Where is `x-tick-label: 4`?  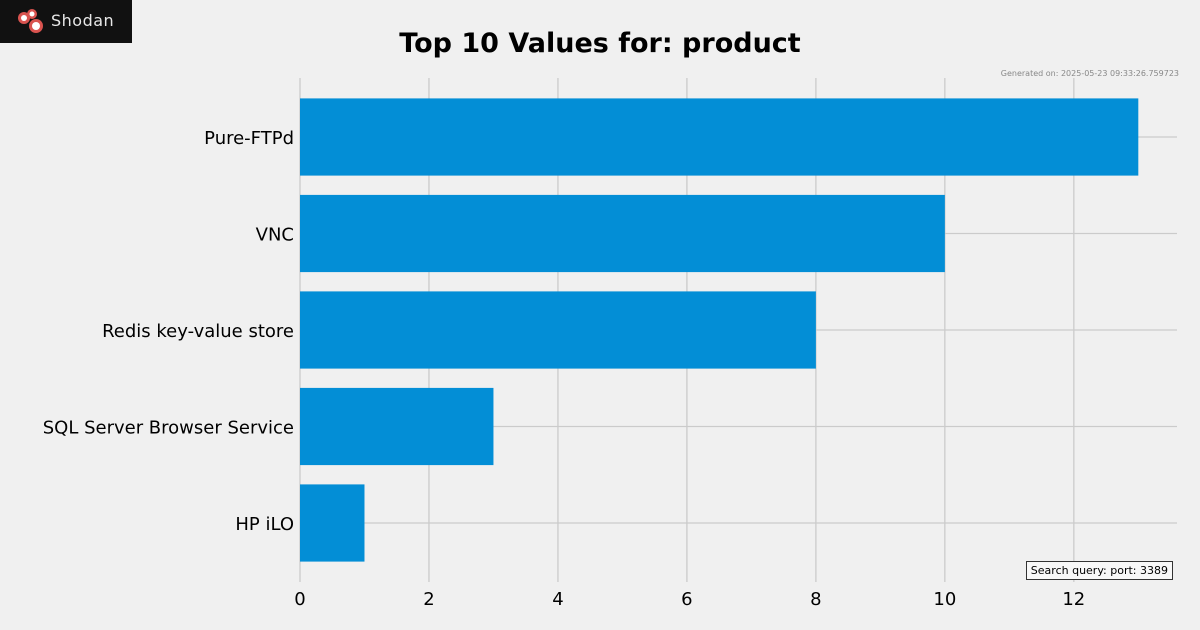 x-tick-label: 4 is located at coordinates (557, 599).